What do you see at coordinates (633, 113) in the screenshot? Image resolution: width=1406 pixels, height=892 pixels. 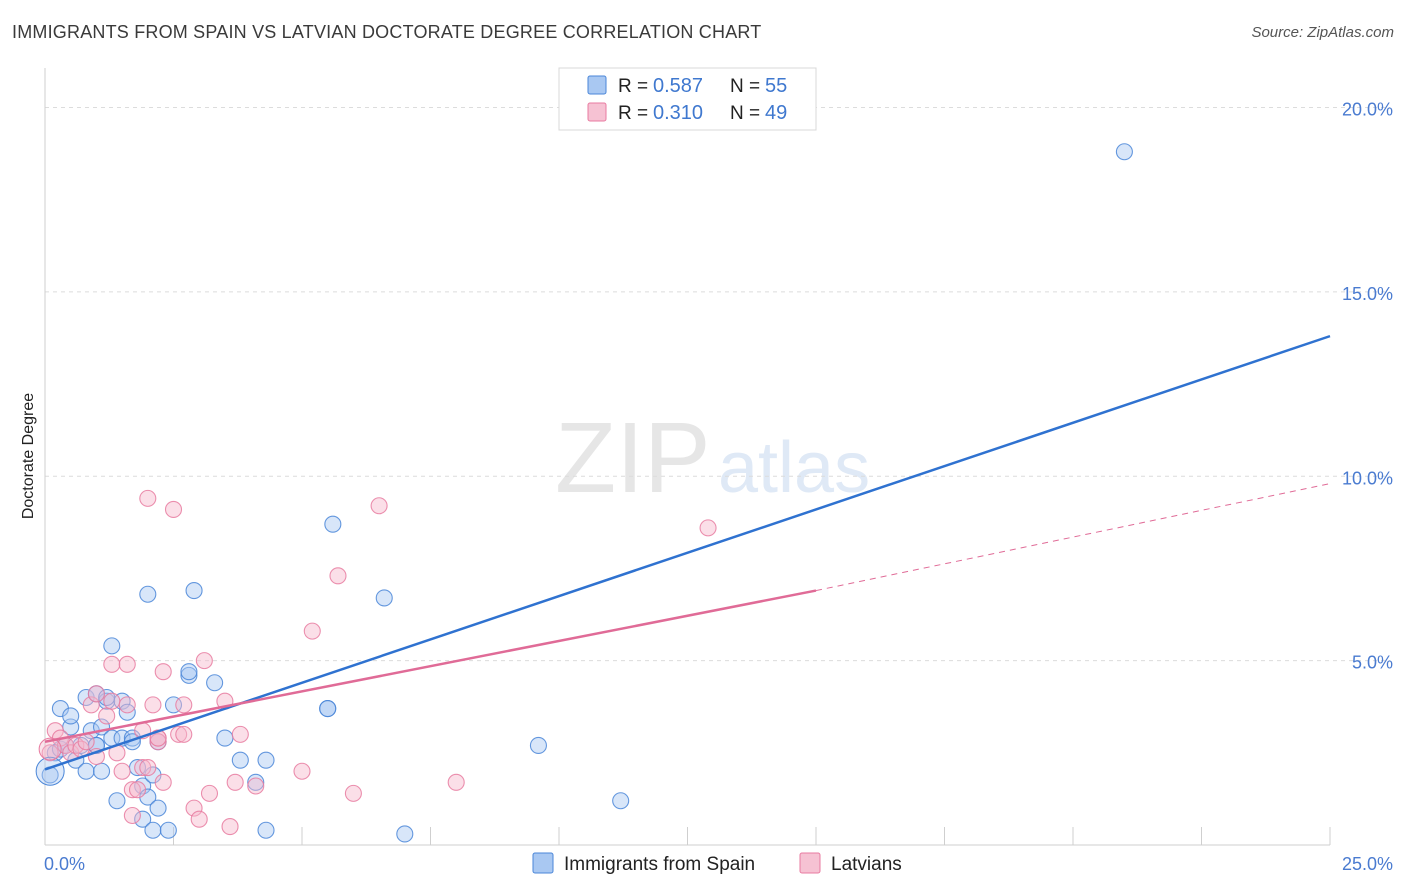 I see `legend-r-label-2: R =` at bounding box center [633, 113].